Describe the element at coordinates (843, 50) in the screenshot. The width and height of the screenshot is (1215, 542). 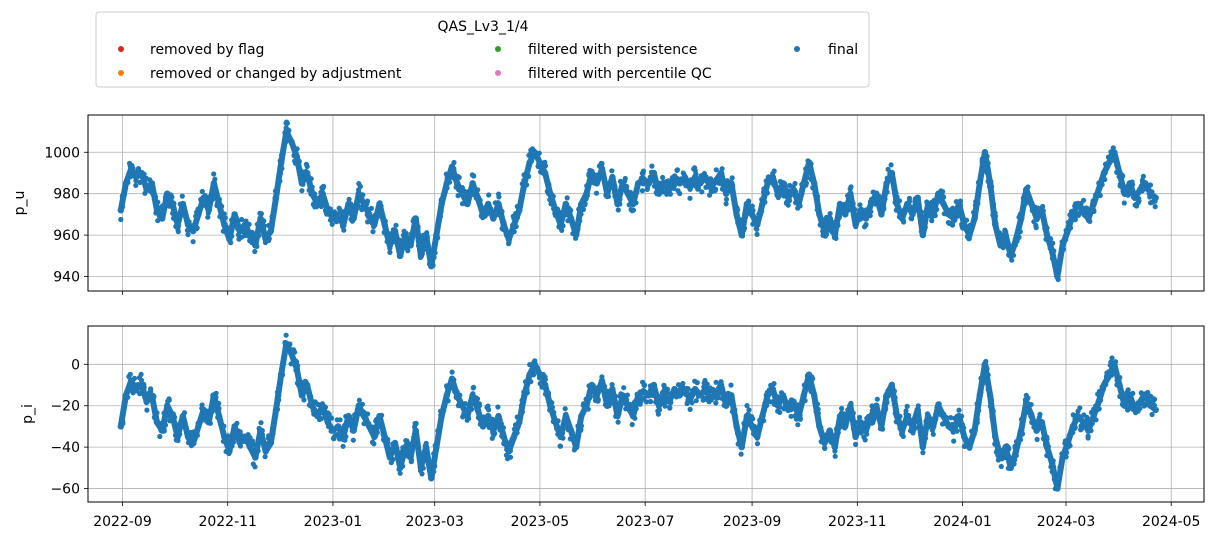
I see `legend-label: final` at that location.